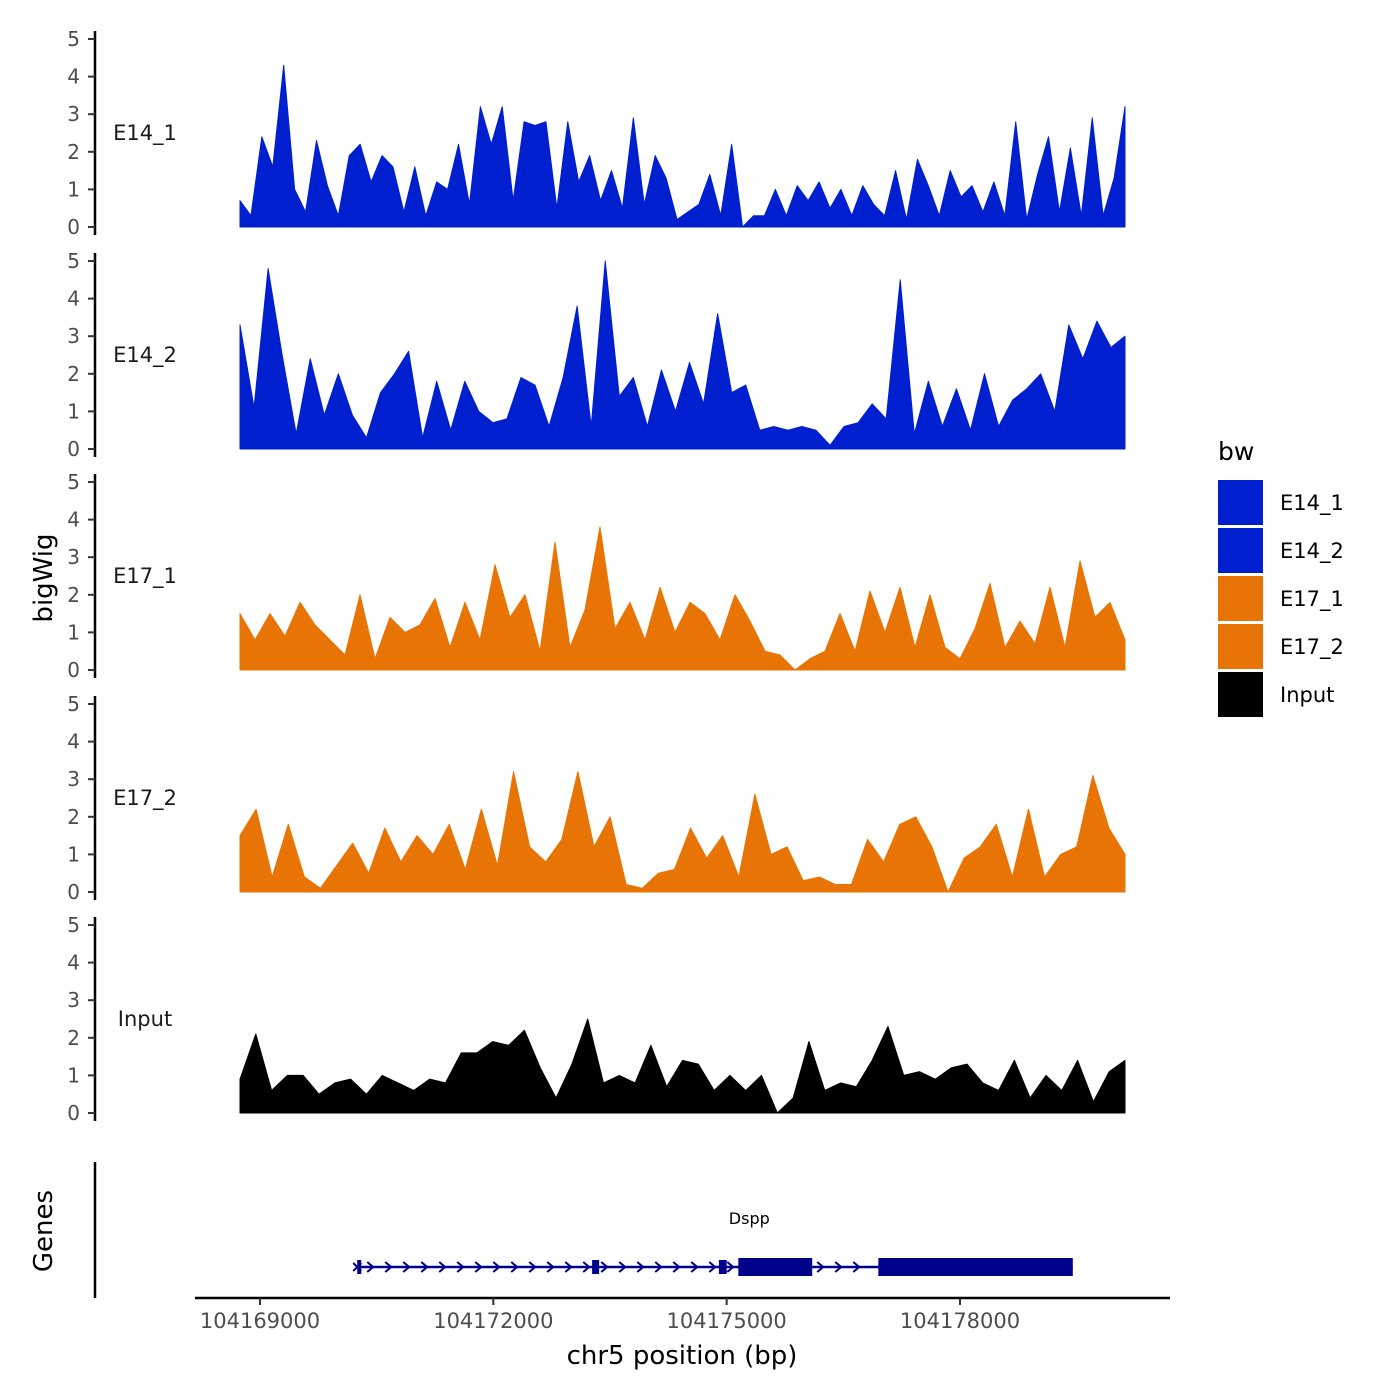 The image size is (1400, 1400). Describe the element at coordinates (145, 798) in the screenshot. I see `track-label-E17_2: E17_2` at that location.